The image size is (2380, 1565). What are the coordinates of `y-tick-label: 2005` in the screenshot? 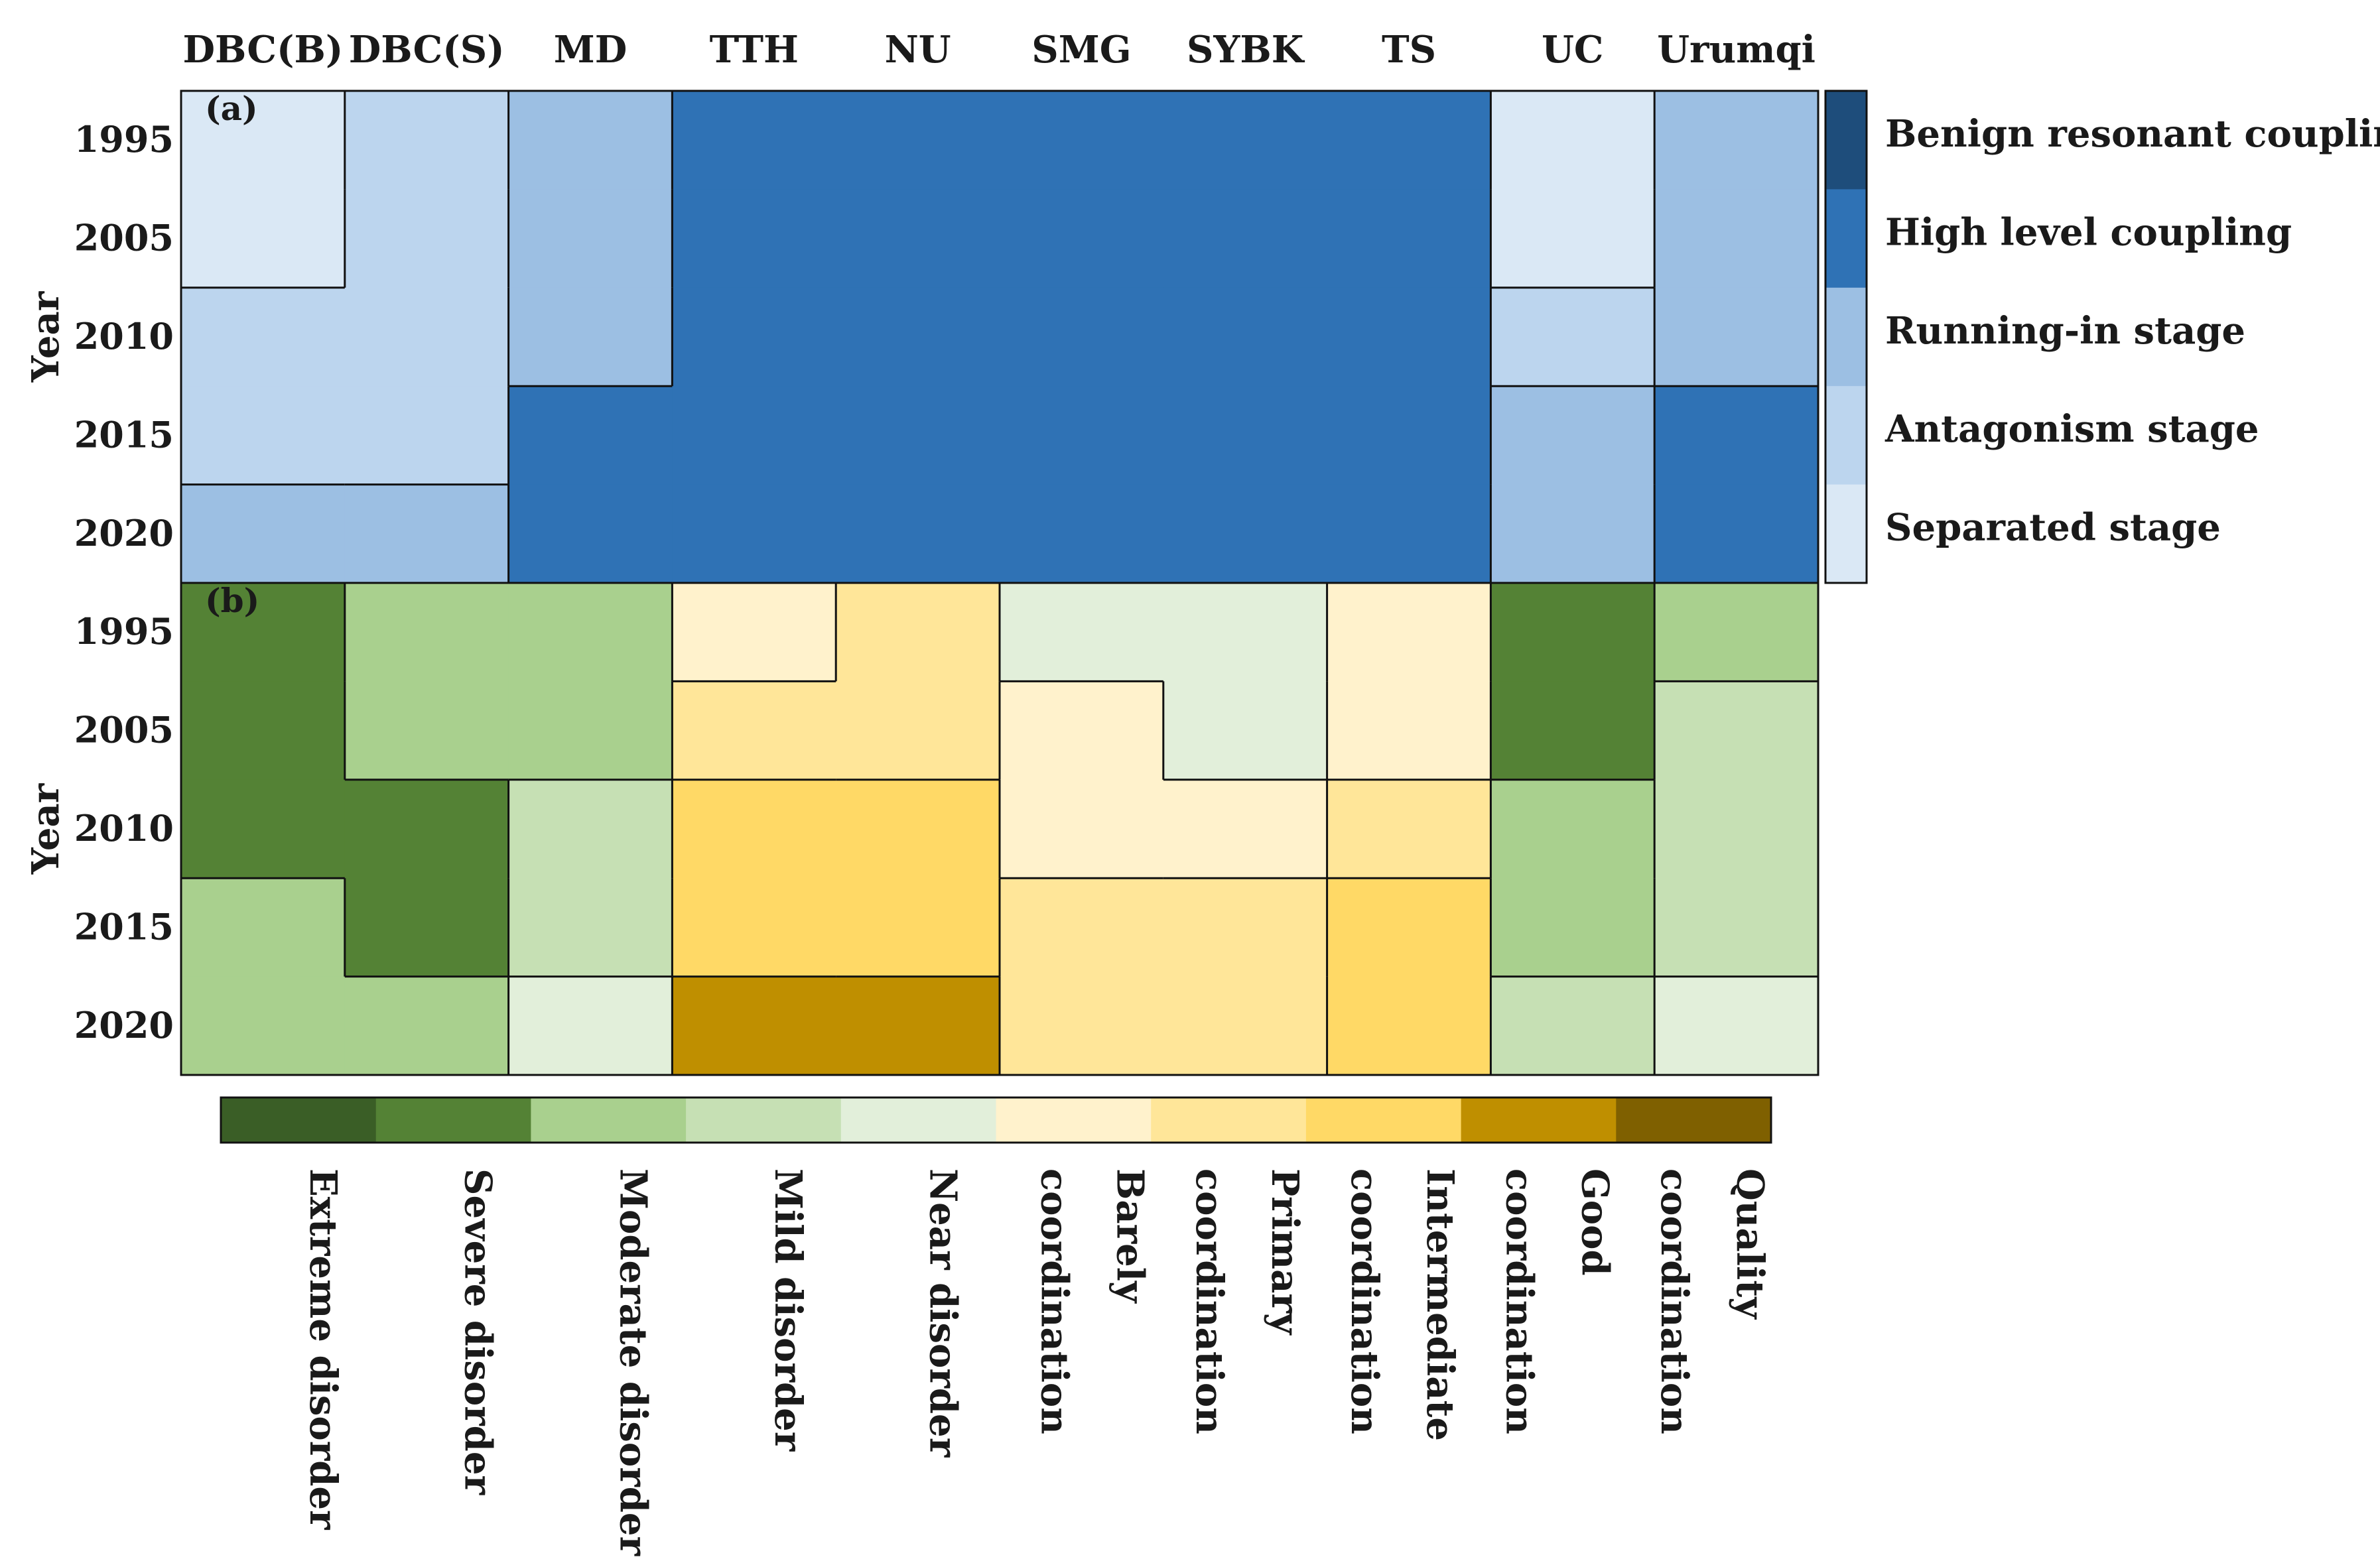 It's located at (124, 238).